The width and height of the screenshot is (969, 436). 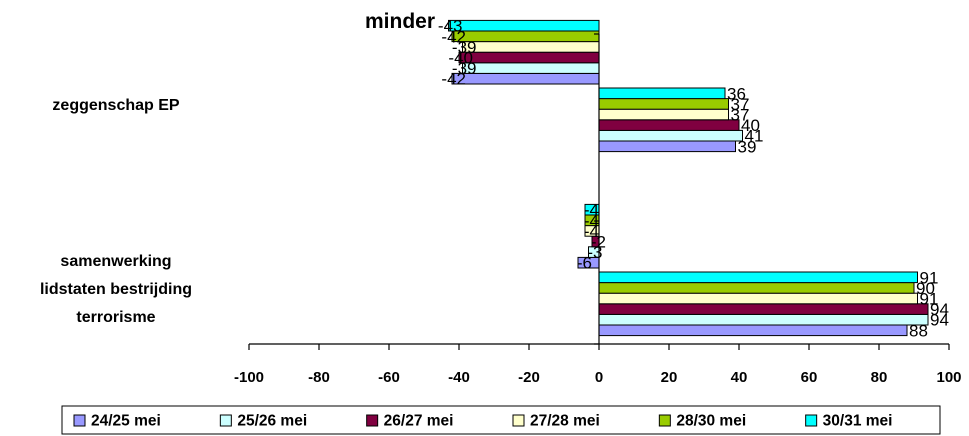 What do you see at coordinates (389, 377) in the screenshot?
I see `tick-label: -60` at bounding box center [389, 377].